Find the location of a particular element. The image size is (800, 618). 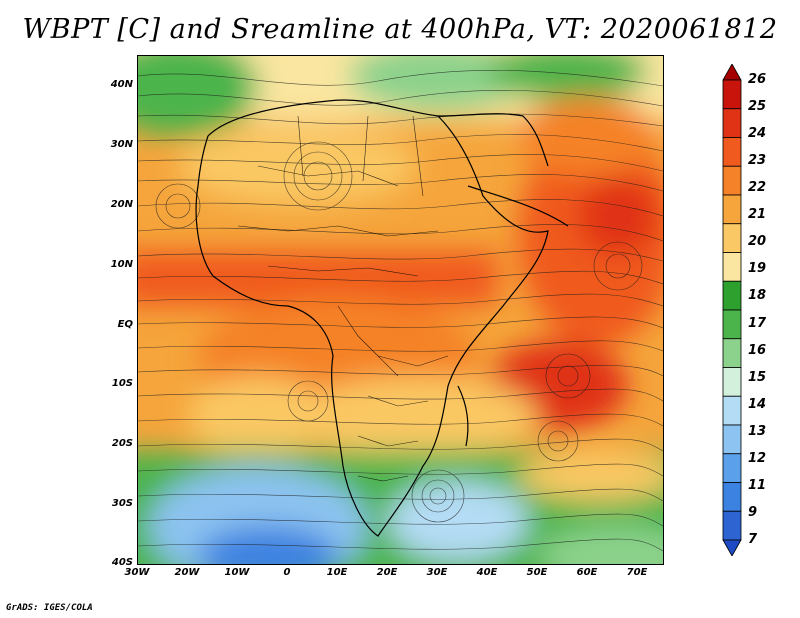

lon-label-60e: 60E is located at coordinates (587, 572).